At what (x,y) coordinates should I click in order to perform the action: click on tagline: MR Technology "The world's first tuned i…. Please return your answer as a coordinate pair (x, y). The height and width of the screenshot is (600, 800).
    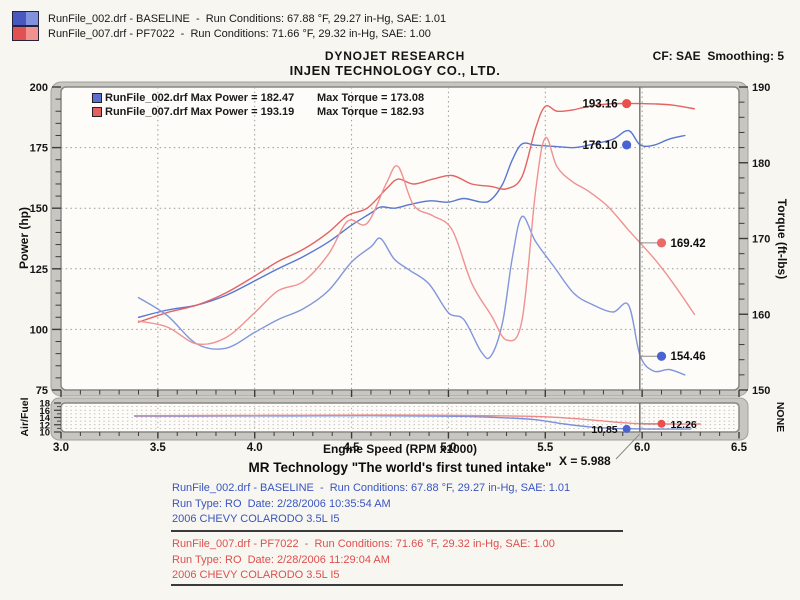
    Looking at the image, I should click on (400, 467).